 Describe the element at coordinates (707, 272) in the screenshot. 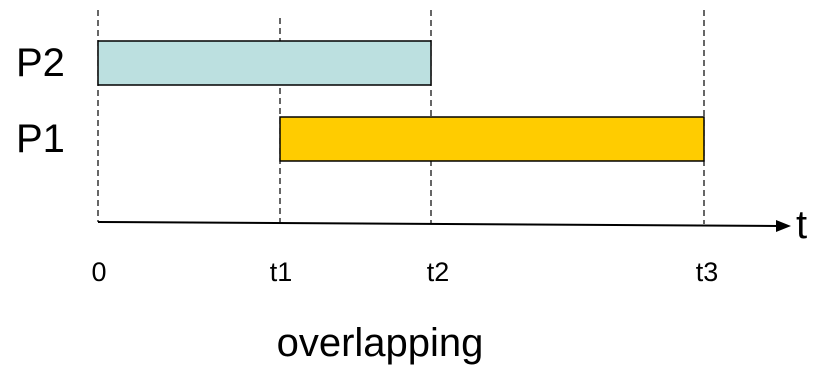

I see `tick-label-t3: t3` at that location.